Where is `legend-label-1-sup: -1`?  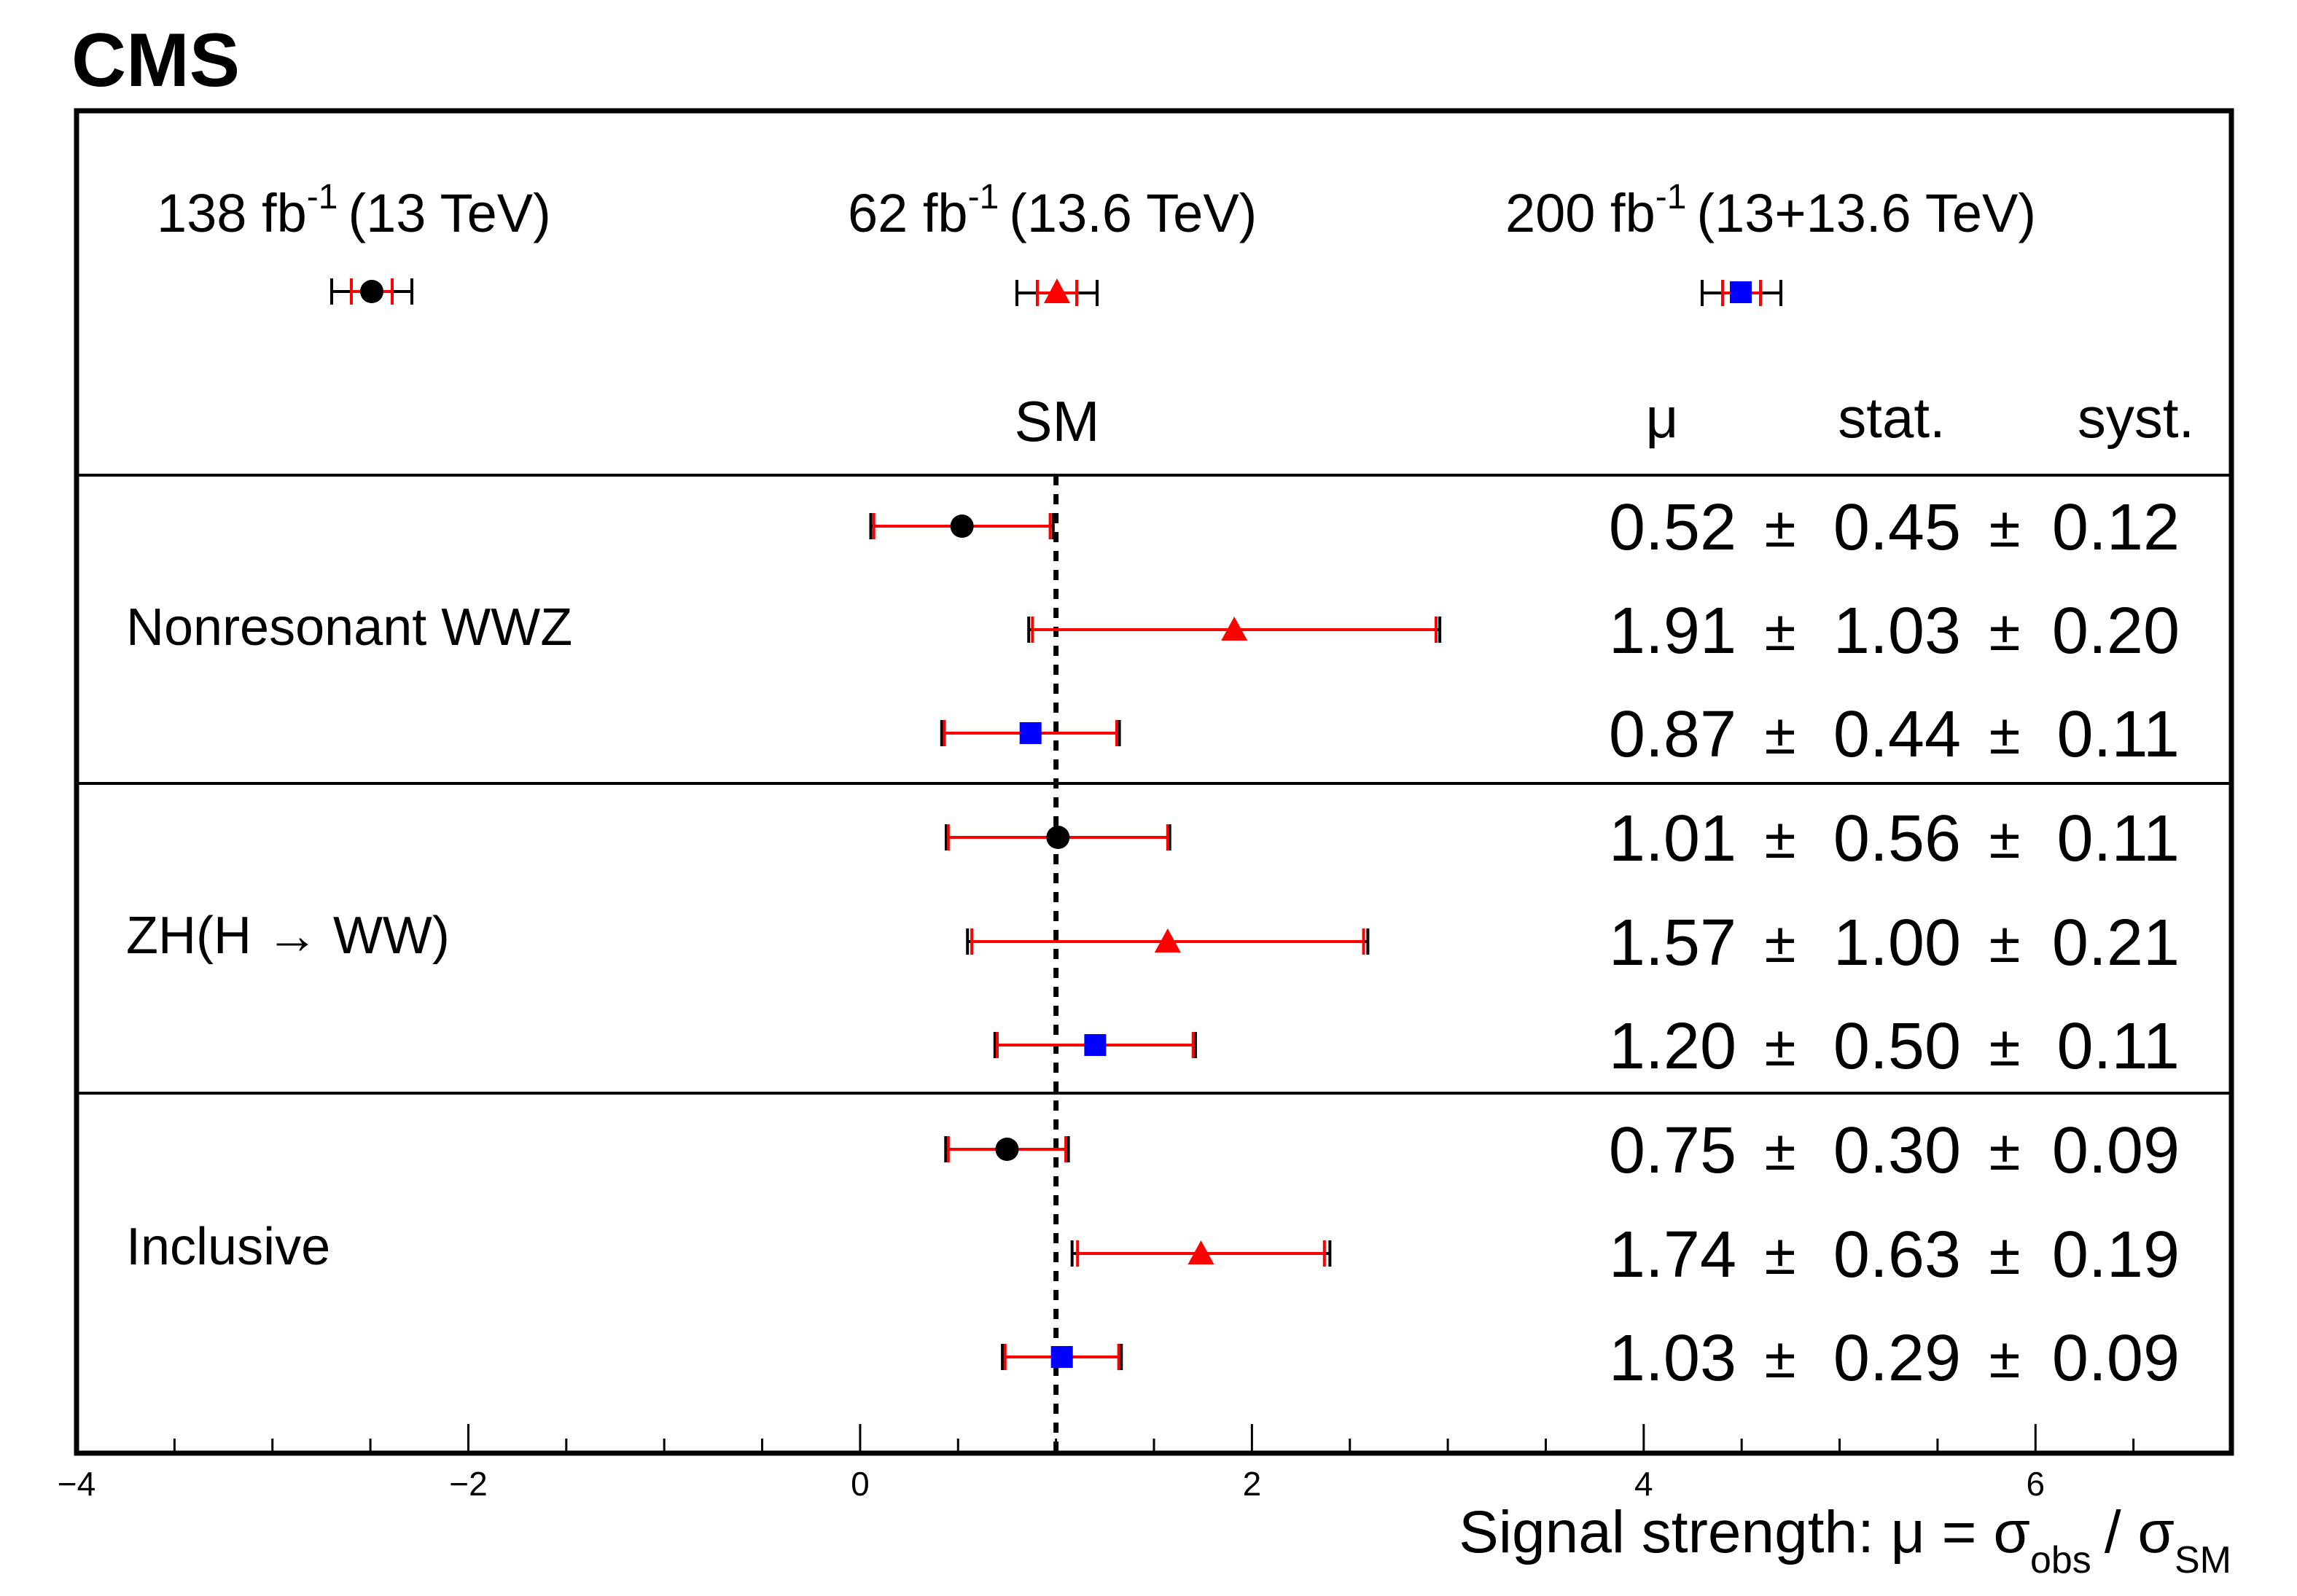
legend-label-1-sup: -1 is located at coordinates (983, 197).